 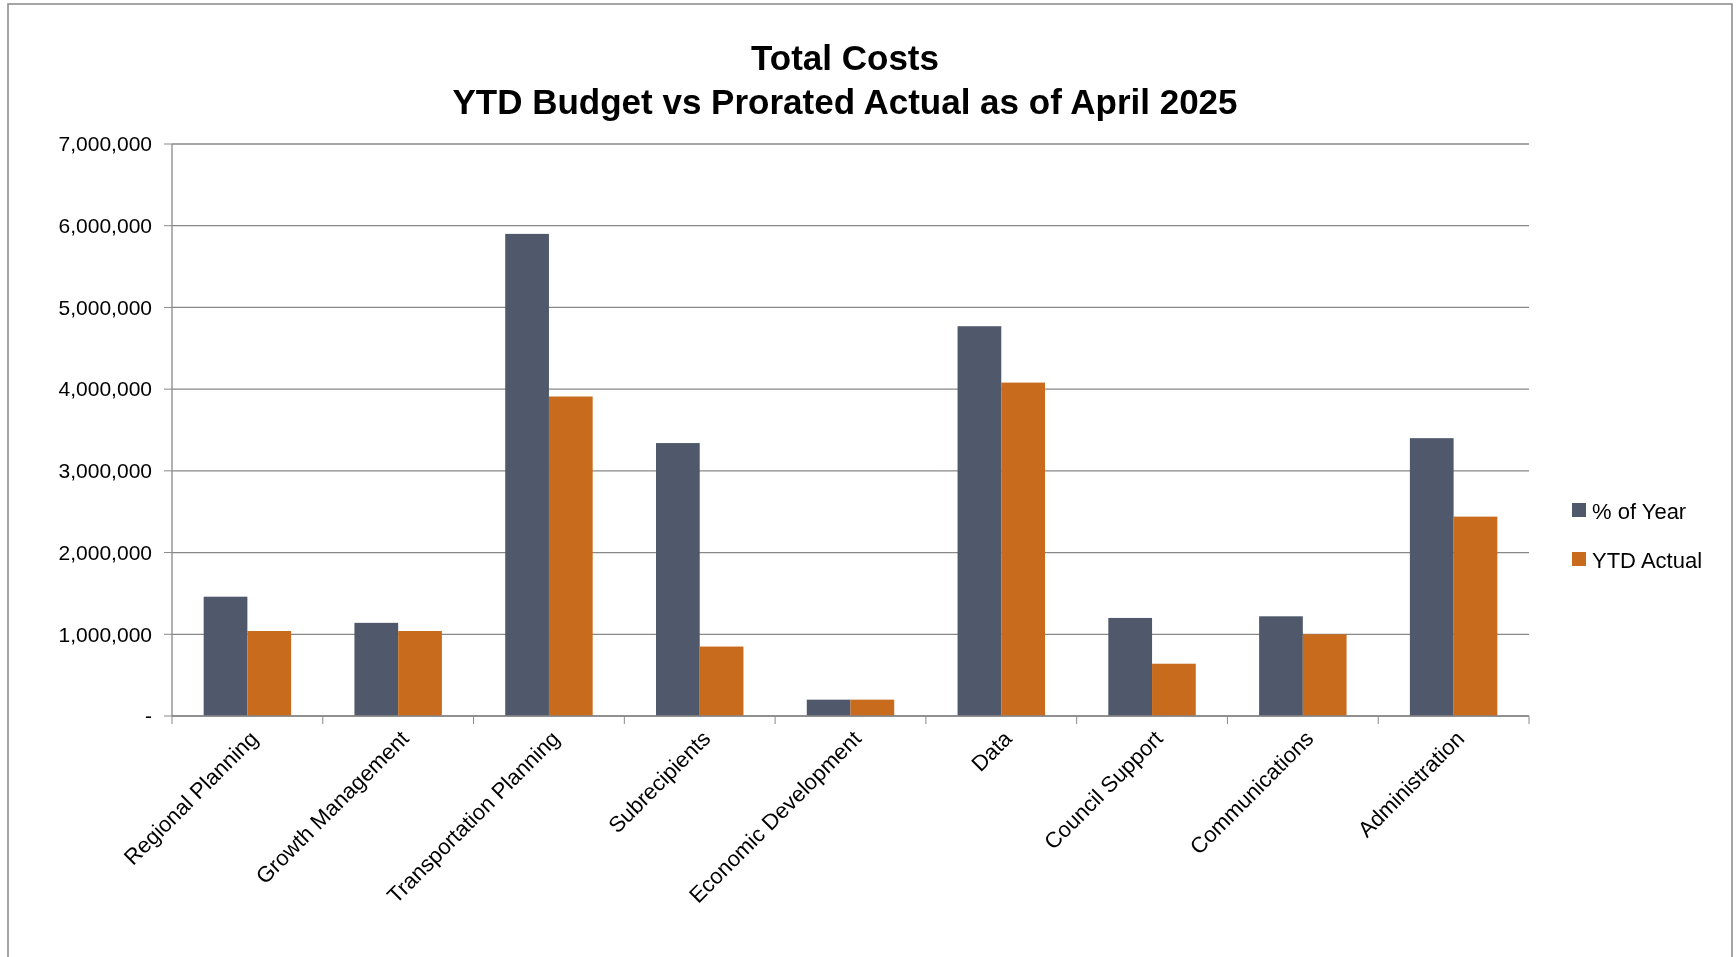 What do you see at coordinates (105, 226) in the screenshot?
I see `y-tick-label: 6,000,000` at bounding box center [105, 226].